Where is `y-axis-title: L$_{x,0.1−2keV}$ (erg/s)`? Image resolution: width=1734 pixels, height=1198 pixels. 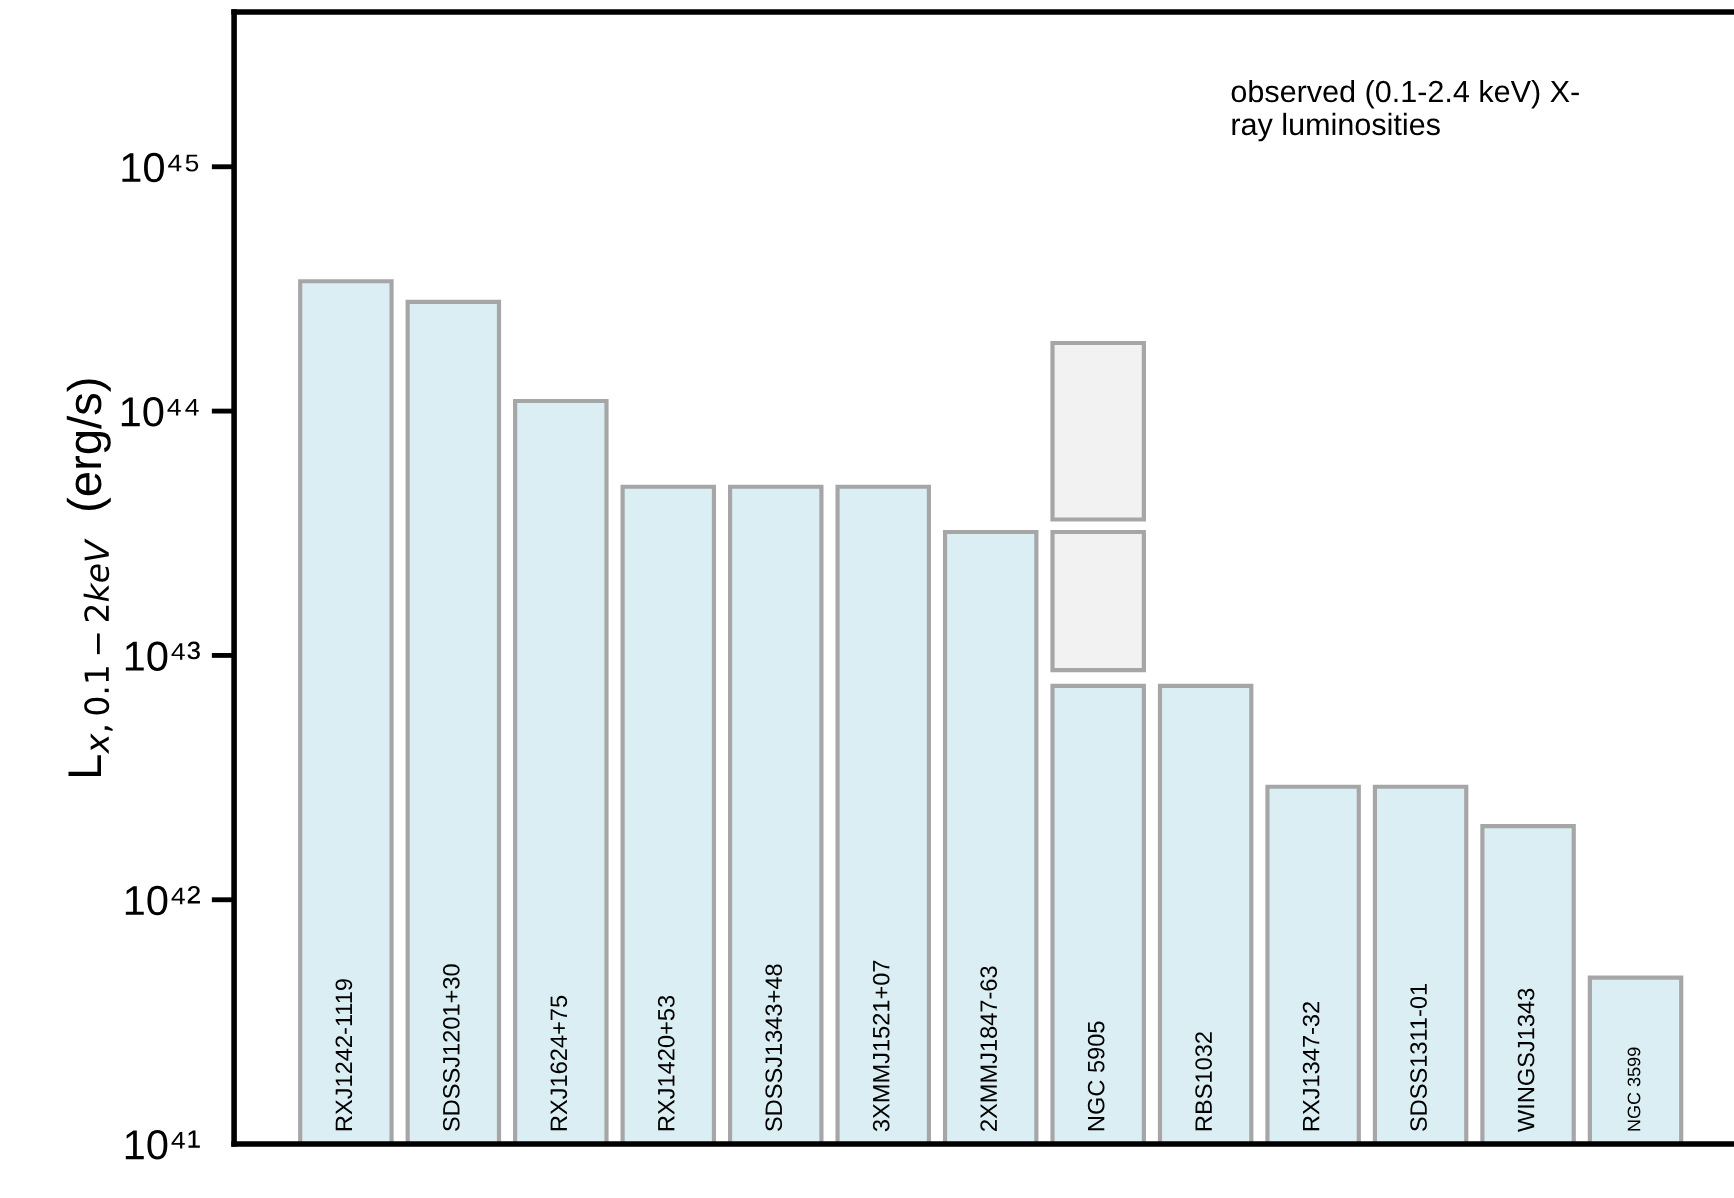 y-axis-title: L$_{x,0.1−2keV}$ (erg/s) is located at coordinates (89, 578).